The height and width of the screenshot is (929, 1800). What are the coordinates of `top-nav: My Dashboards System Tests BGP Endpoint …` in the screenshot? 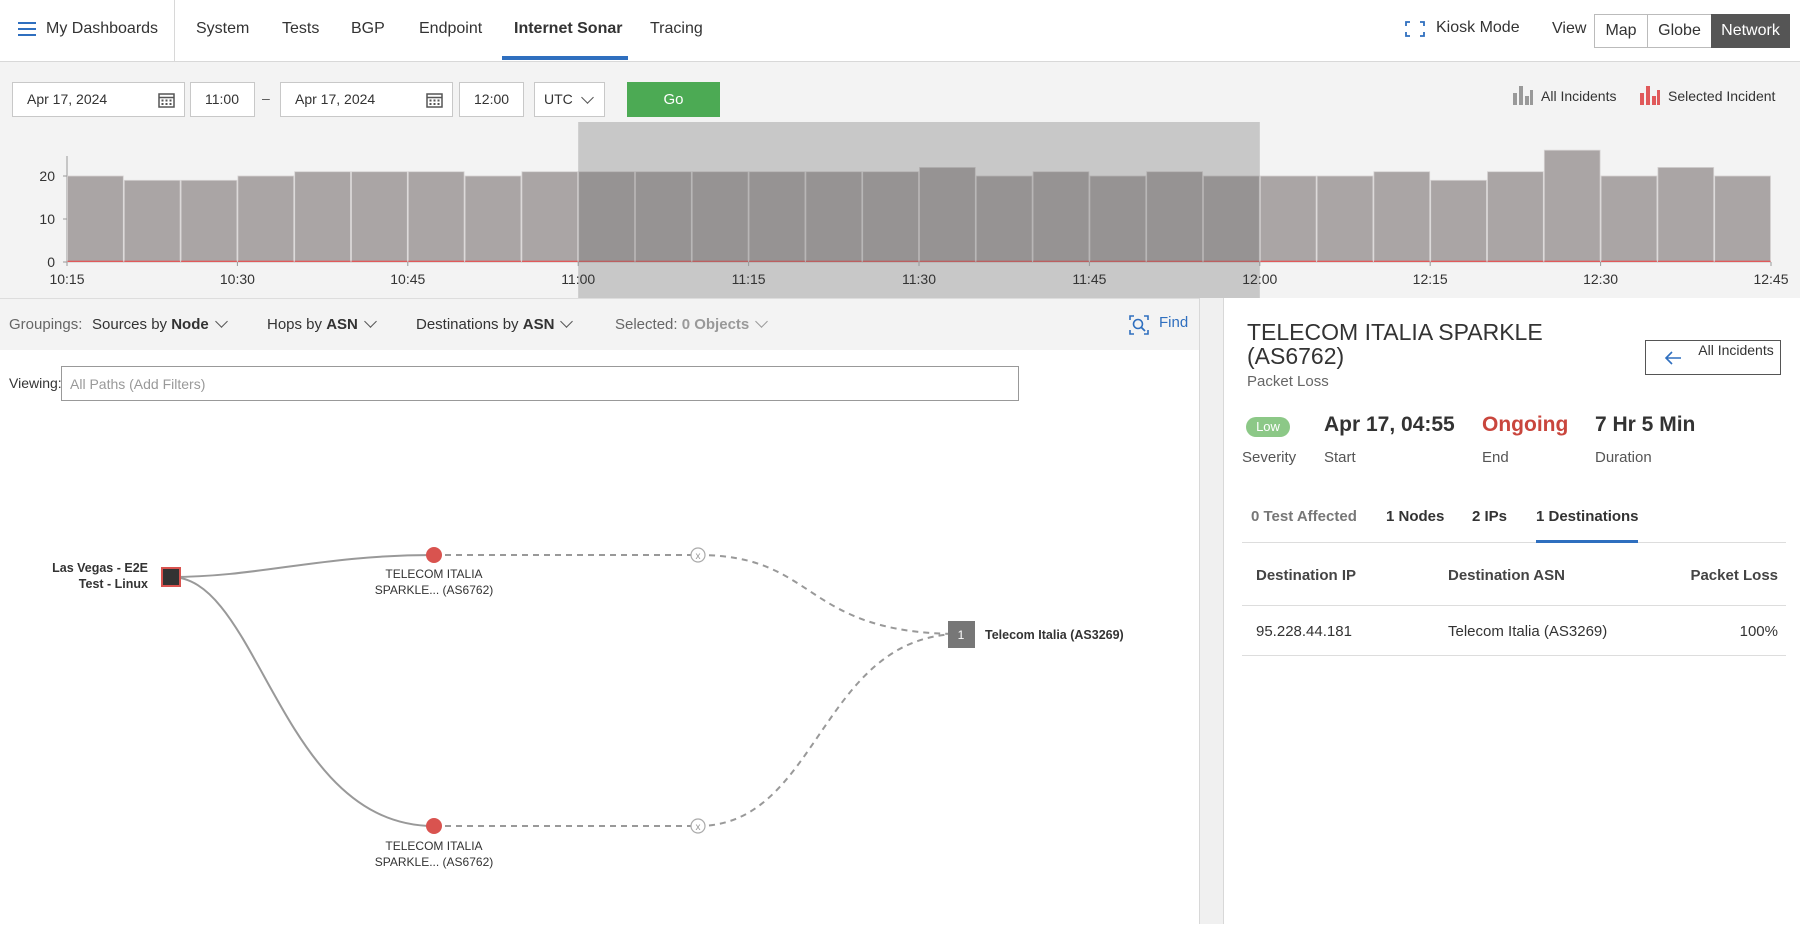 It's located at (900, 31).